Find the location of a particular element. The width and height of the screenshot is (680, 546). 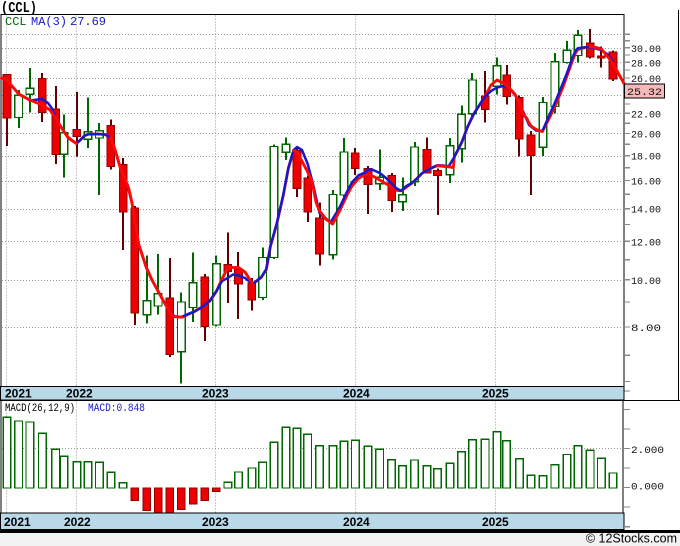

svg-text: 8.00 is located at coordinates (646, 329).